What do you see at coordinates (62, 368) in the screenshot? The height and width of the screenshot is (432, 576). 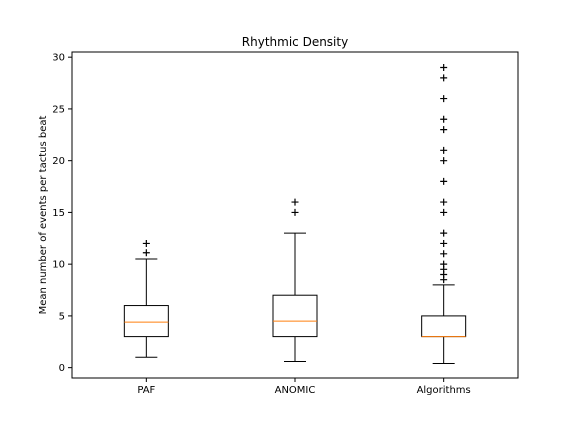 I see `y-tick-label: 0` at bounding box center [62, 368].